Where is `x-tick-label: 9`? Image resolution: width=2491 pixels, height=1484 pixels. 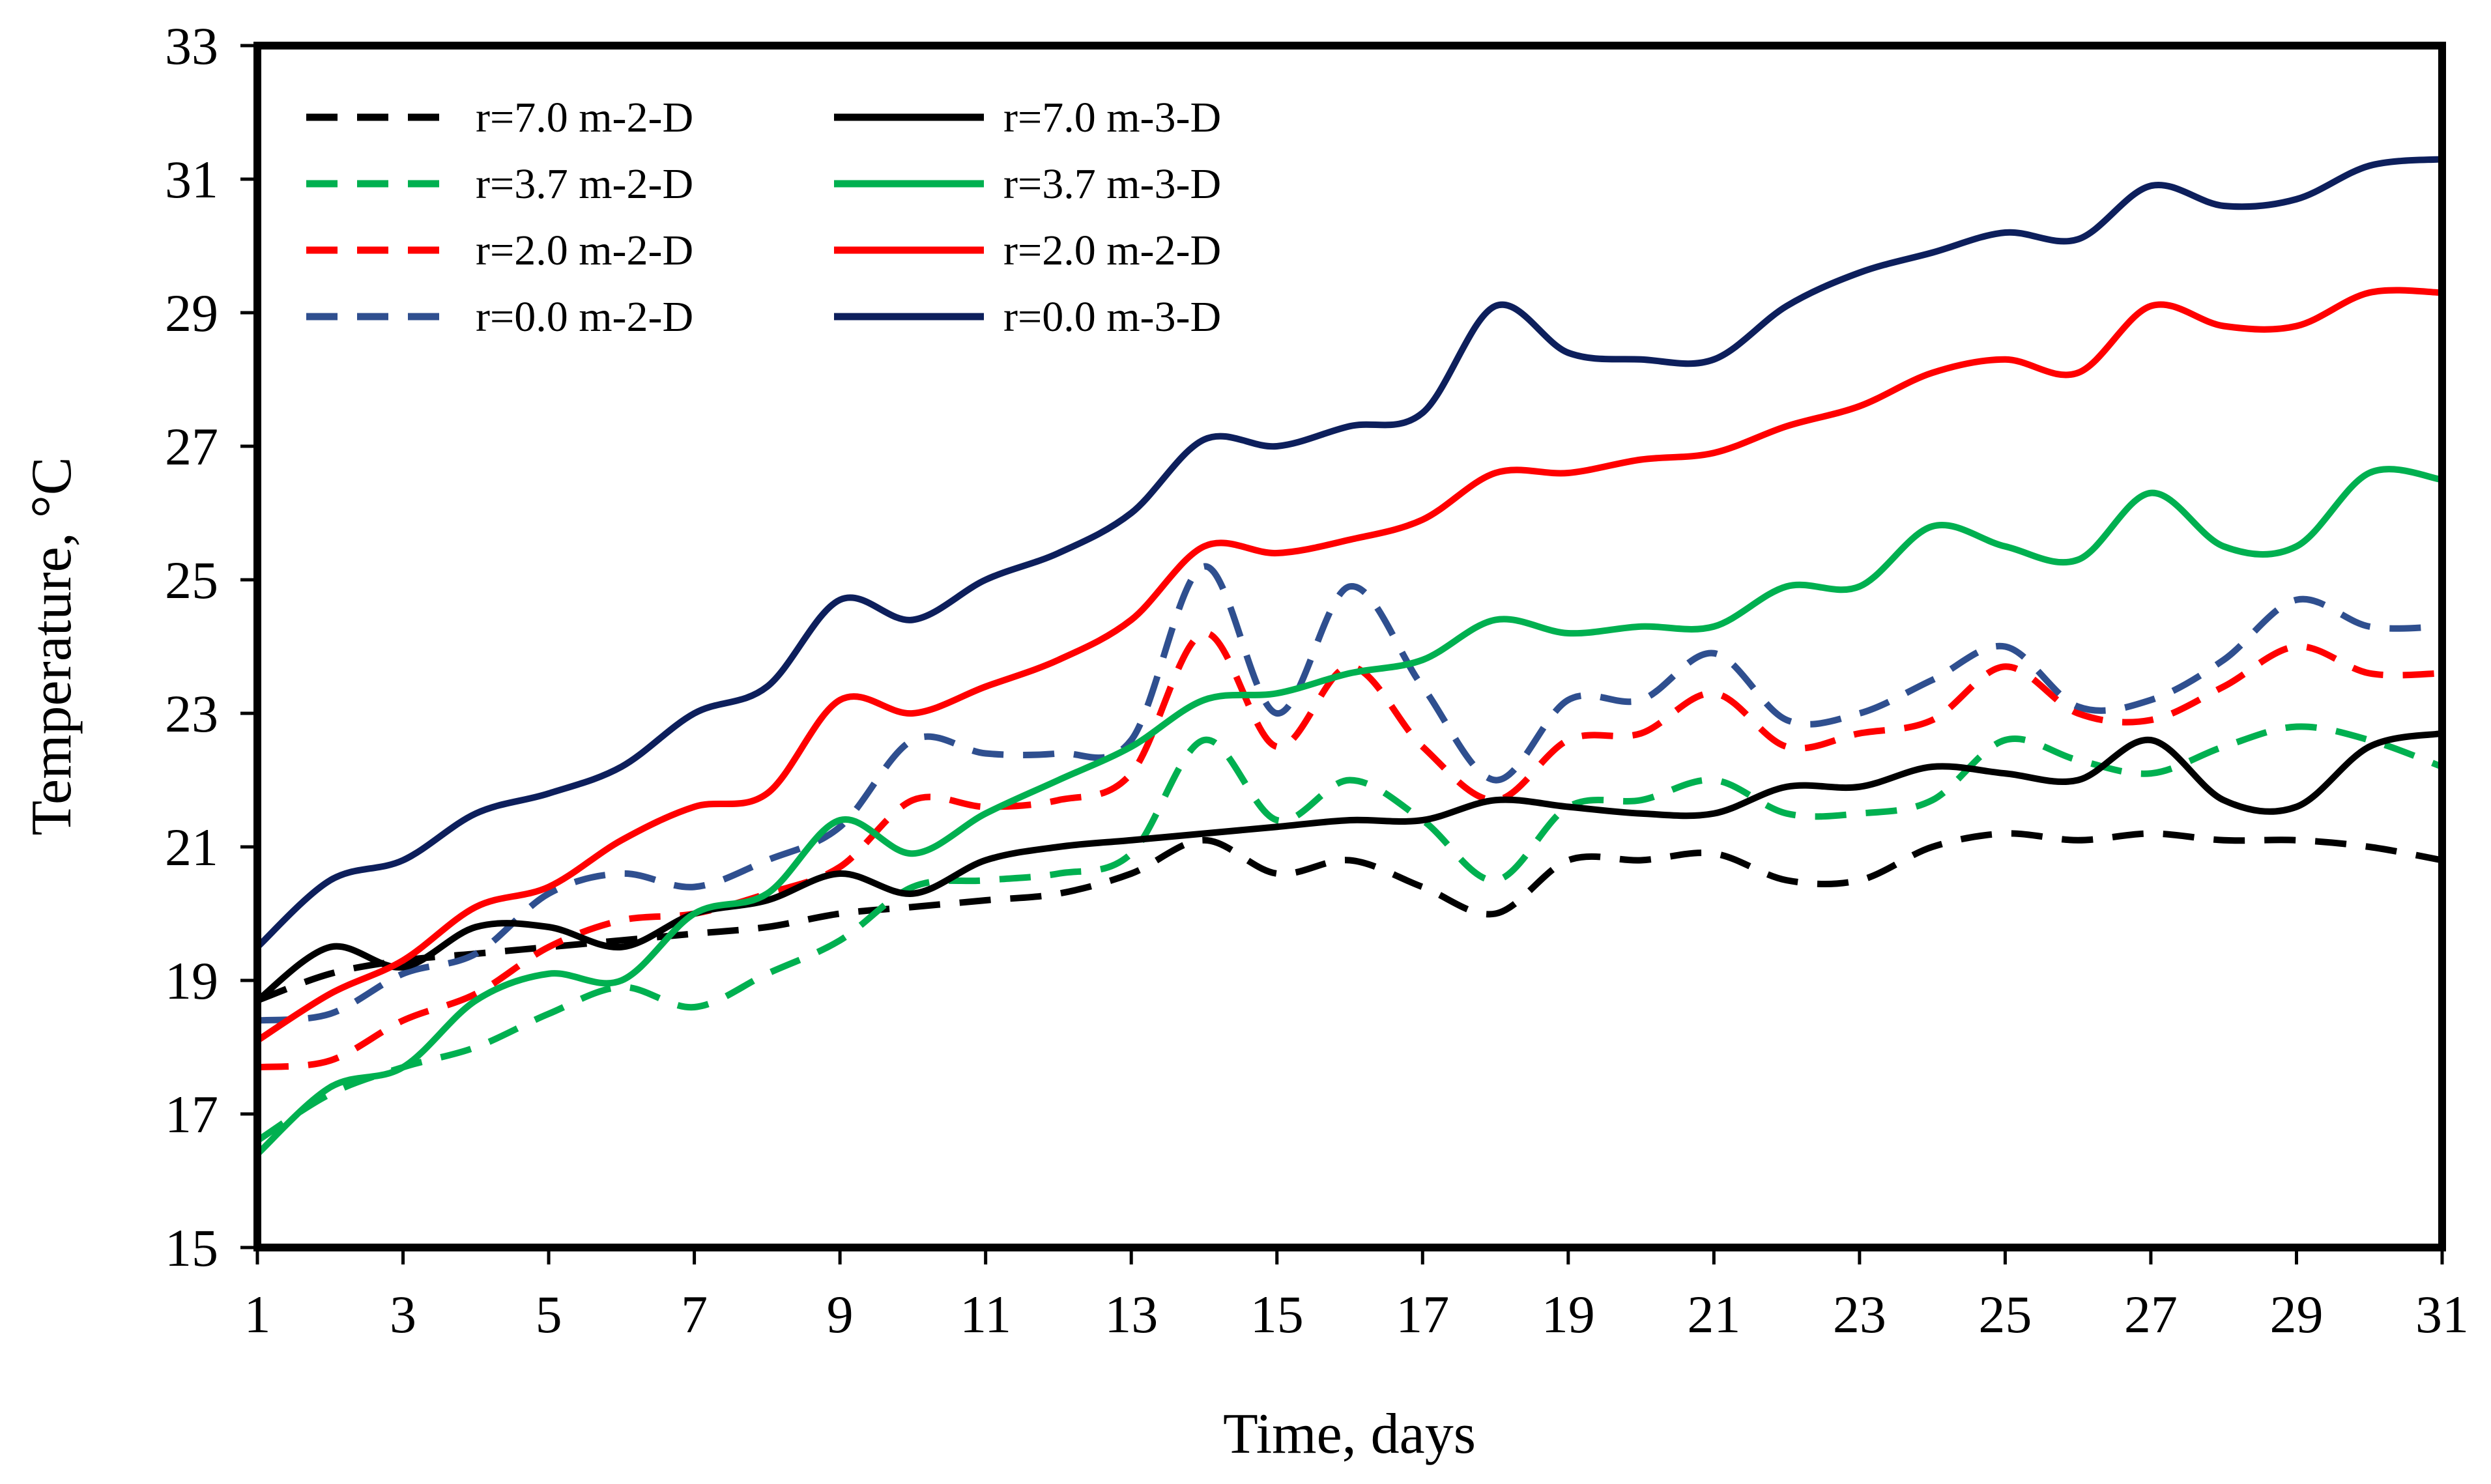 x-tick-label: 9 is located at coordinates (840, 1315).